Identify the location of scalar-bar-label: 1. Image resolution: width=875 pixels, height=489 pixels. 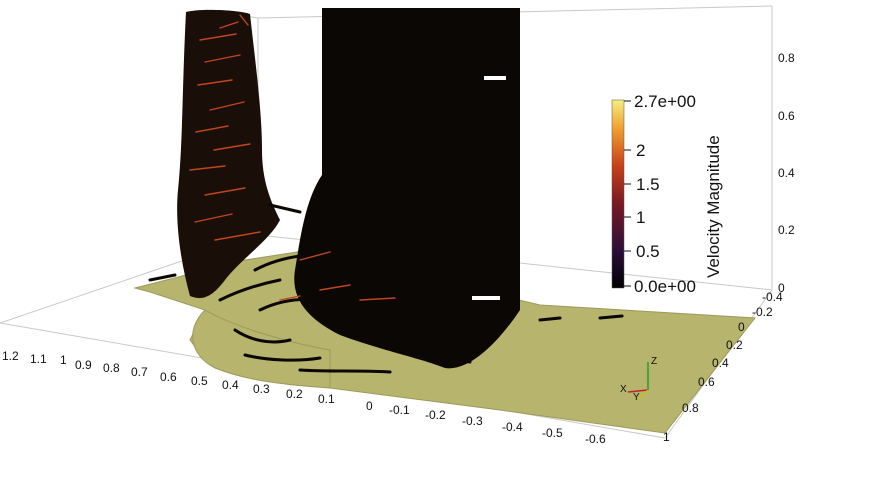
(640, 217).